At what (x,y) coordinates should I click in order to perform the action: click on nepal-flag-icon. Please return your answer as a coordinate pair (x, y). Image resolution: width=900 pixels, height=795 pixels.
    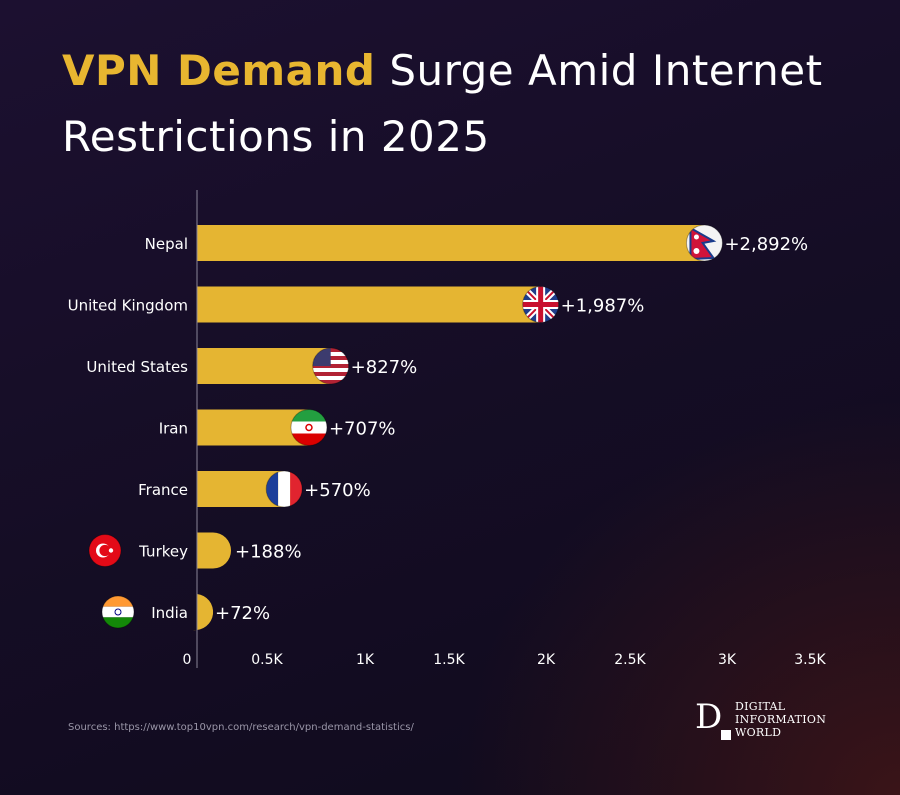
    Looking at the image, I should click on (704, 243).